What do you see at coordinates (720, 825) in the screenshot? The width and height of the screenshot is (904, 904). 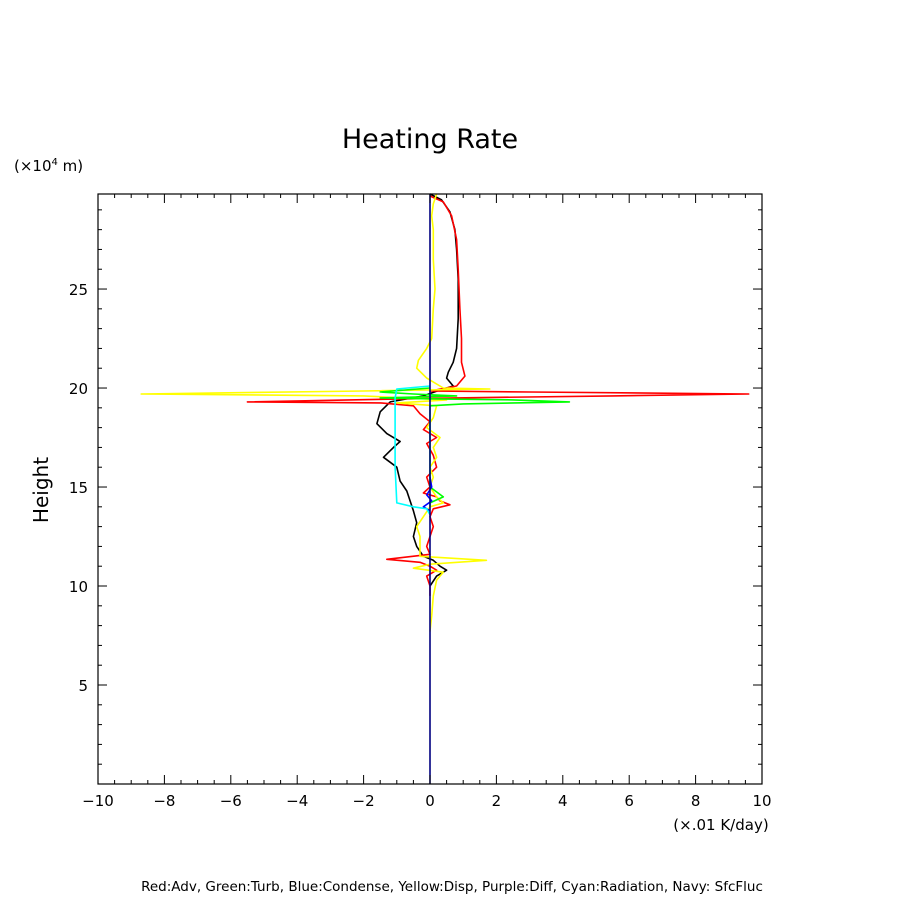 I see `x-unit-label: (×.01 K/day)` at bounding box center [720, 825].